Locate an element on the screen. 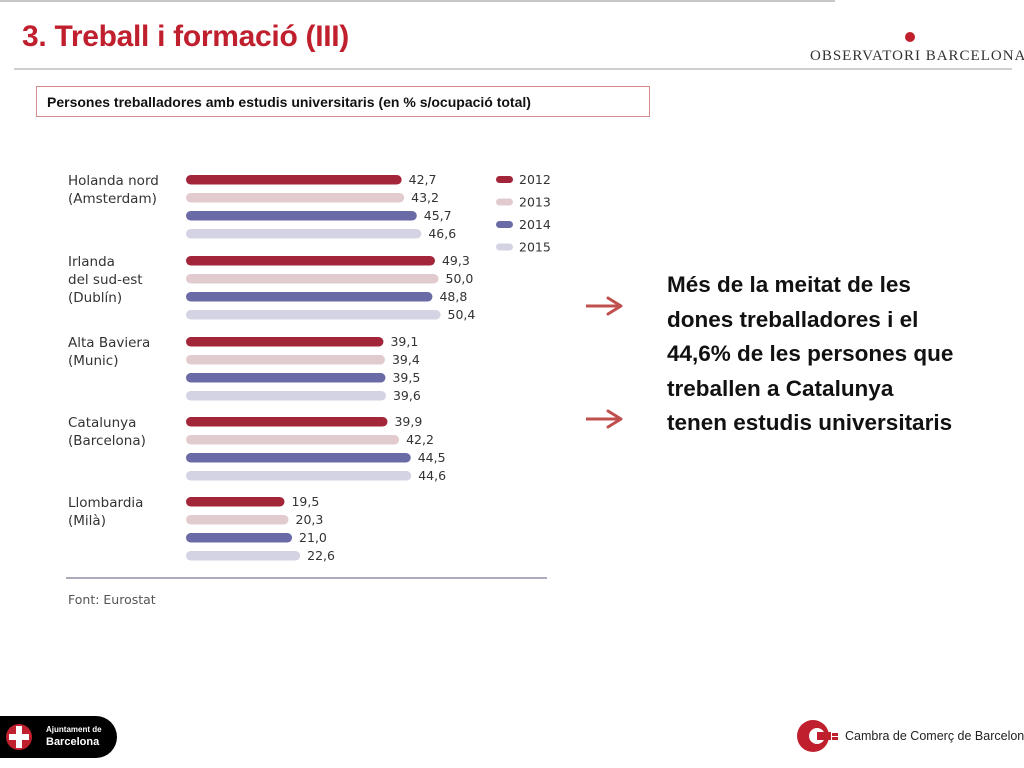 Image resolution: width=1024 pixels, height=768 pixels. category-label: (Munic) is located at coordinates (93, 361).